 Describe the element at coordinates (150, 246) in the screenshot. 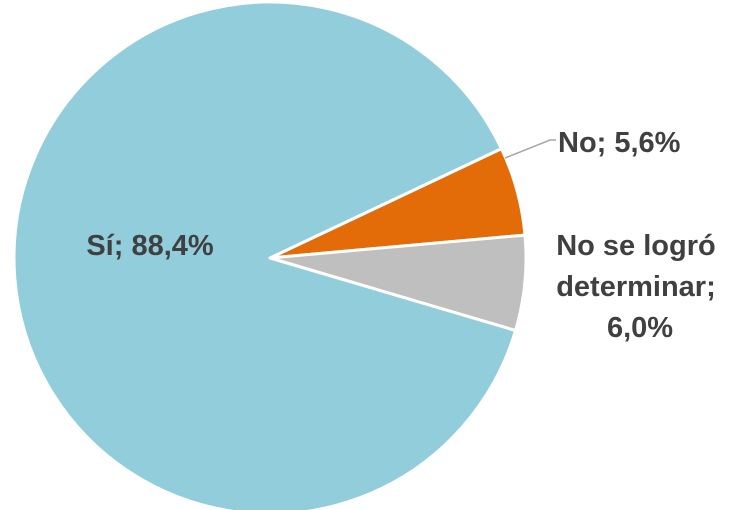

I see `data-label-si: Sí; 88,4%` at that location.